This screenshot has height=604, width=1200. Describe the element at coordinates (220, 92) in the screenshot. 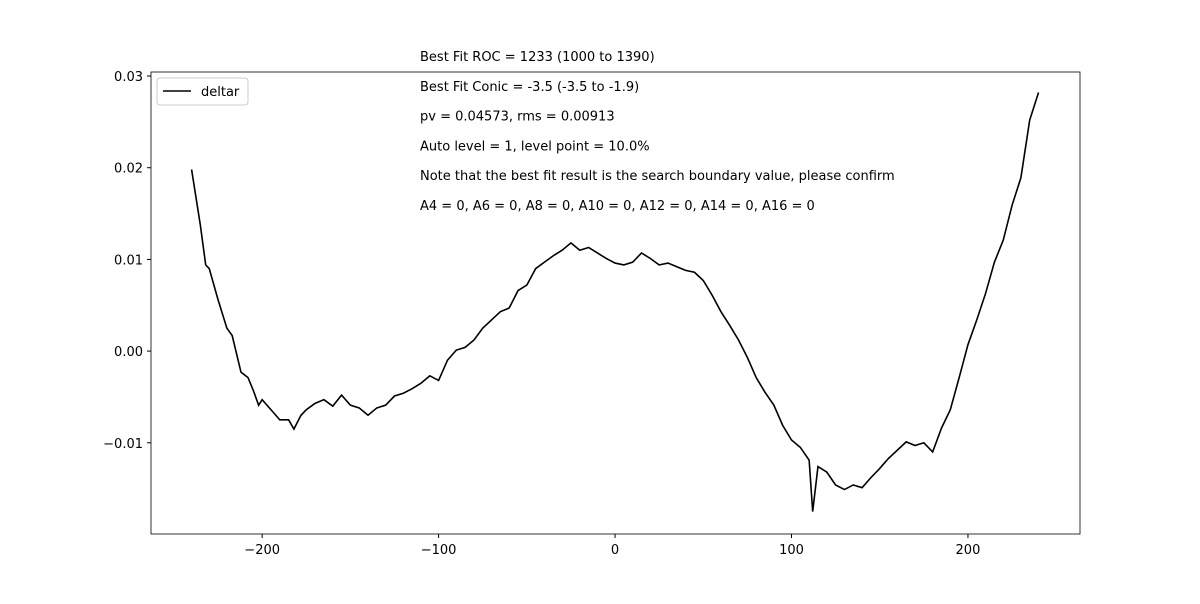

I see `legend-label: deltar` at that location.